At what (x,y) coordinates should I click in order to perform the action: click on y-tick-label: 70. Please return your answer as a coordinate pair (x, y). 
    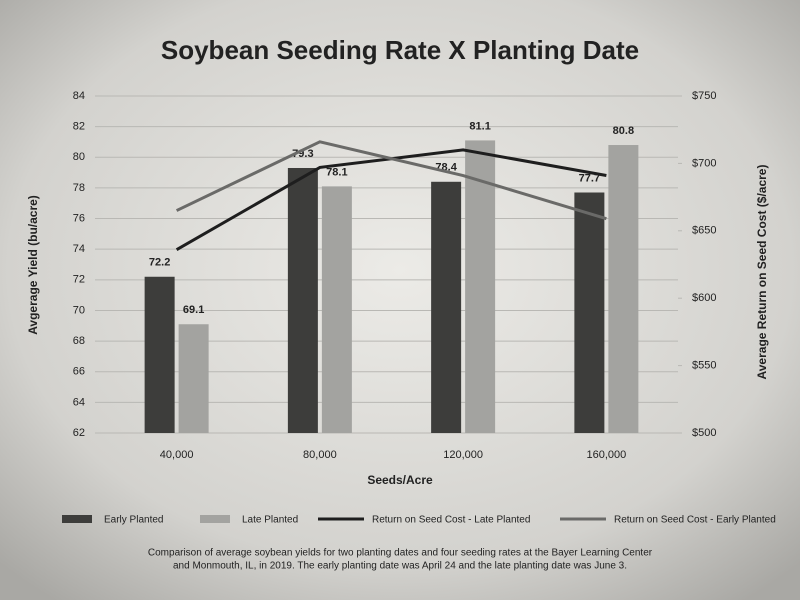
    Looking at the image, I should click on (79, 310).